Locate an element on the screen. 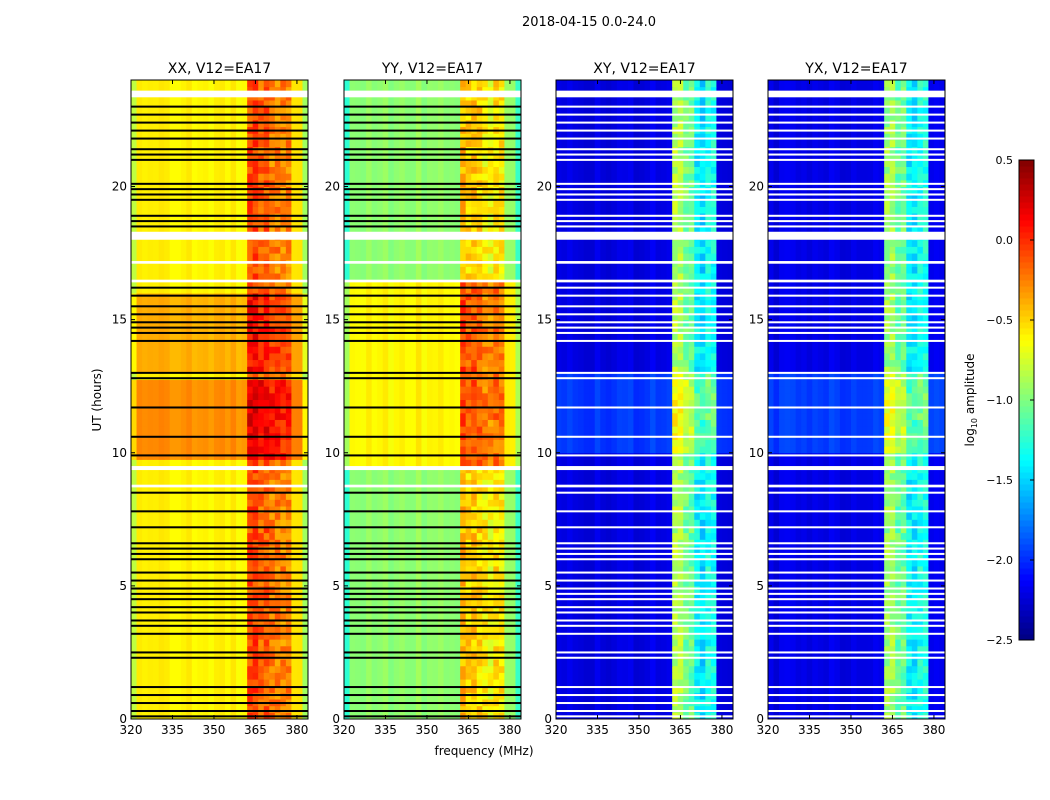 This screenshot has height=800, width=1050. data-gap is located at coordinates (219, 94).